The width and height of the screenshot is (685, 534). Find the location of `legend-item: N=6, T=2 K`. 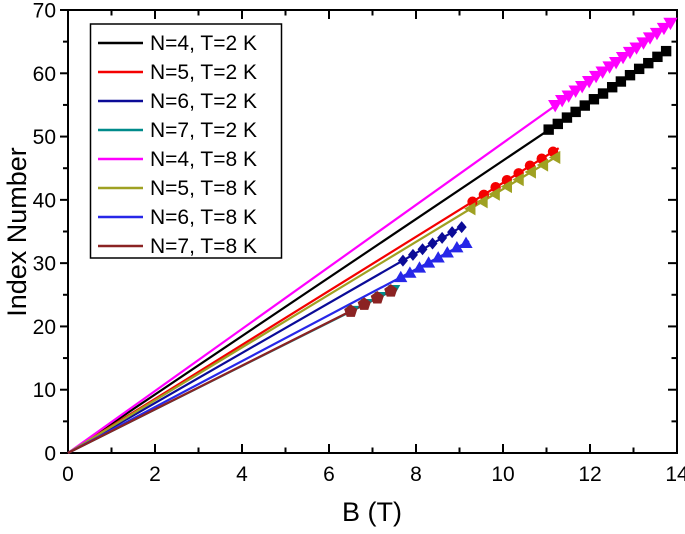

legend-item: N=6, T=2 K is located at coordinates (177, 101).